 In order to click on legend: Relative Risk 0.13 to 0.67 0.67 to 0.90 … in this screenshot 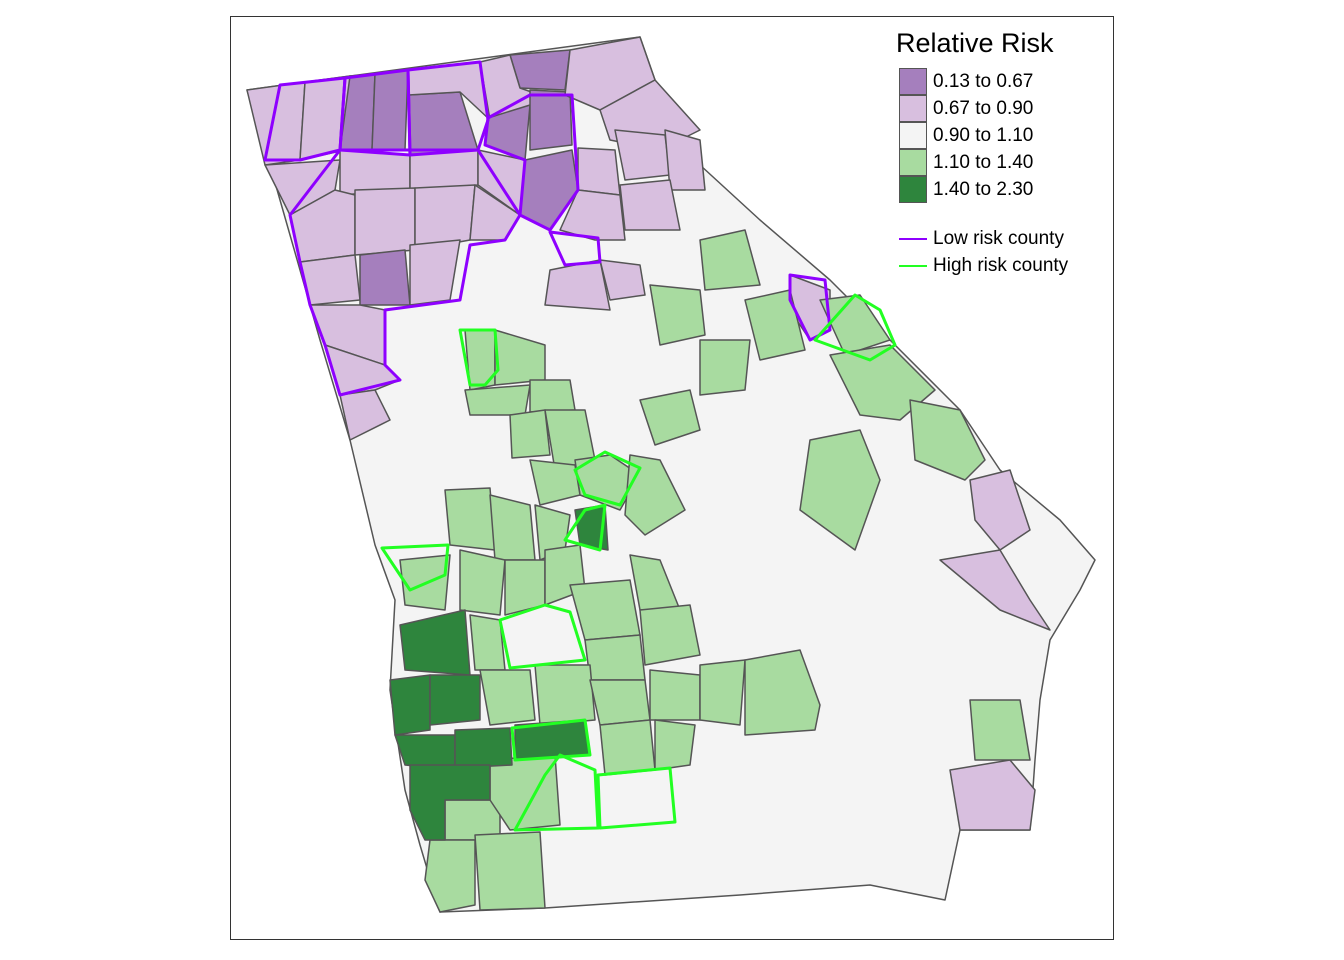, I will do `click(1001, 152)`.